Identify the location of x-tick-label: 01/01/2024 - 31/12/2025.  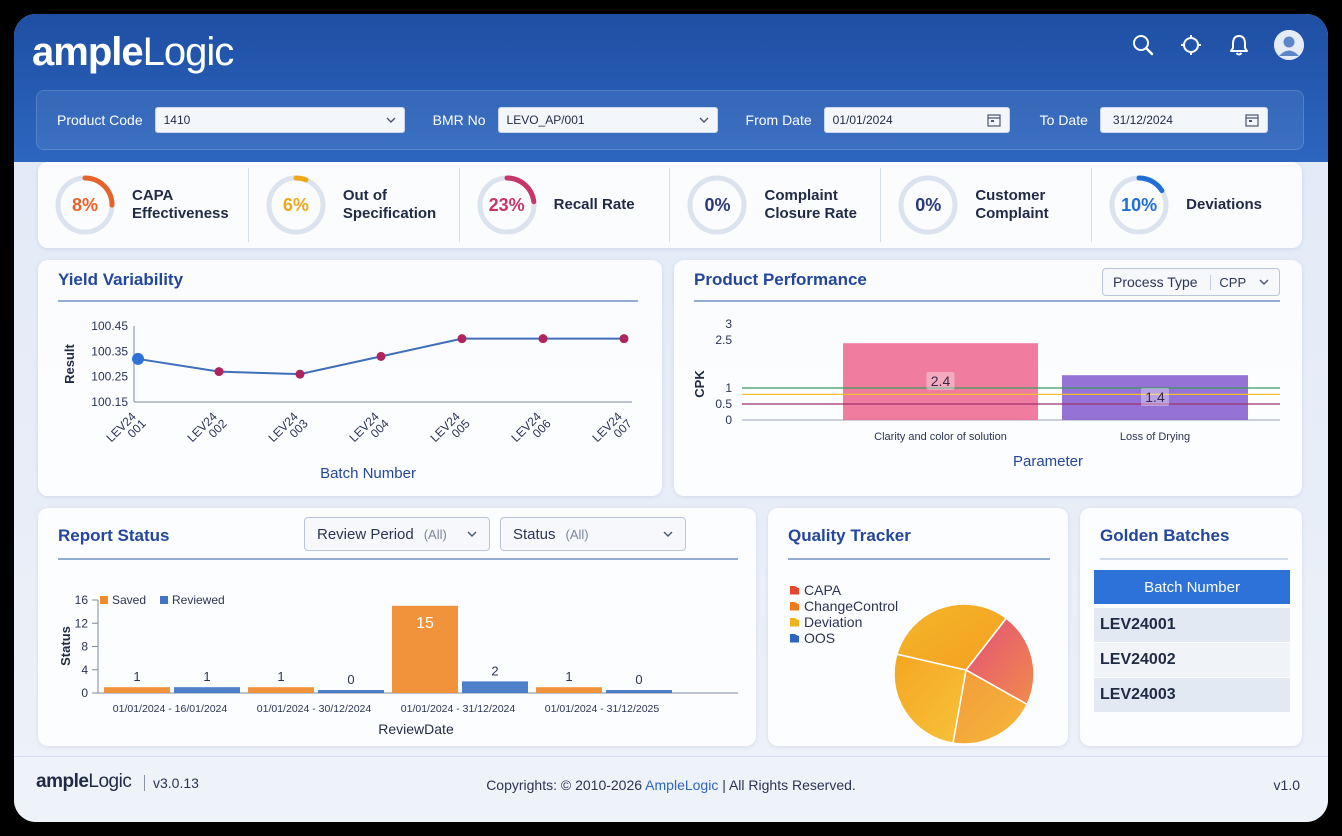
(602, 709).